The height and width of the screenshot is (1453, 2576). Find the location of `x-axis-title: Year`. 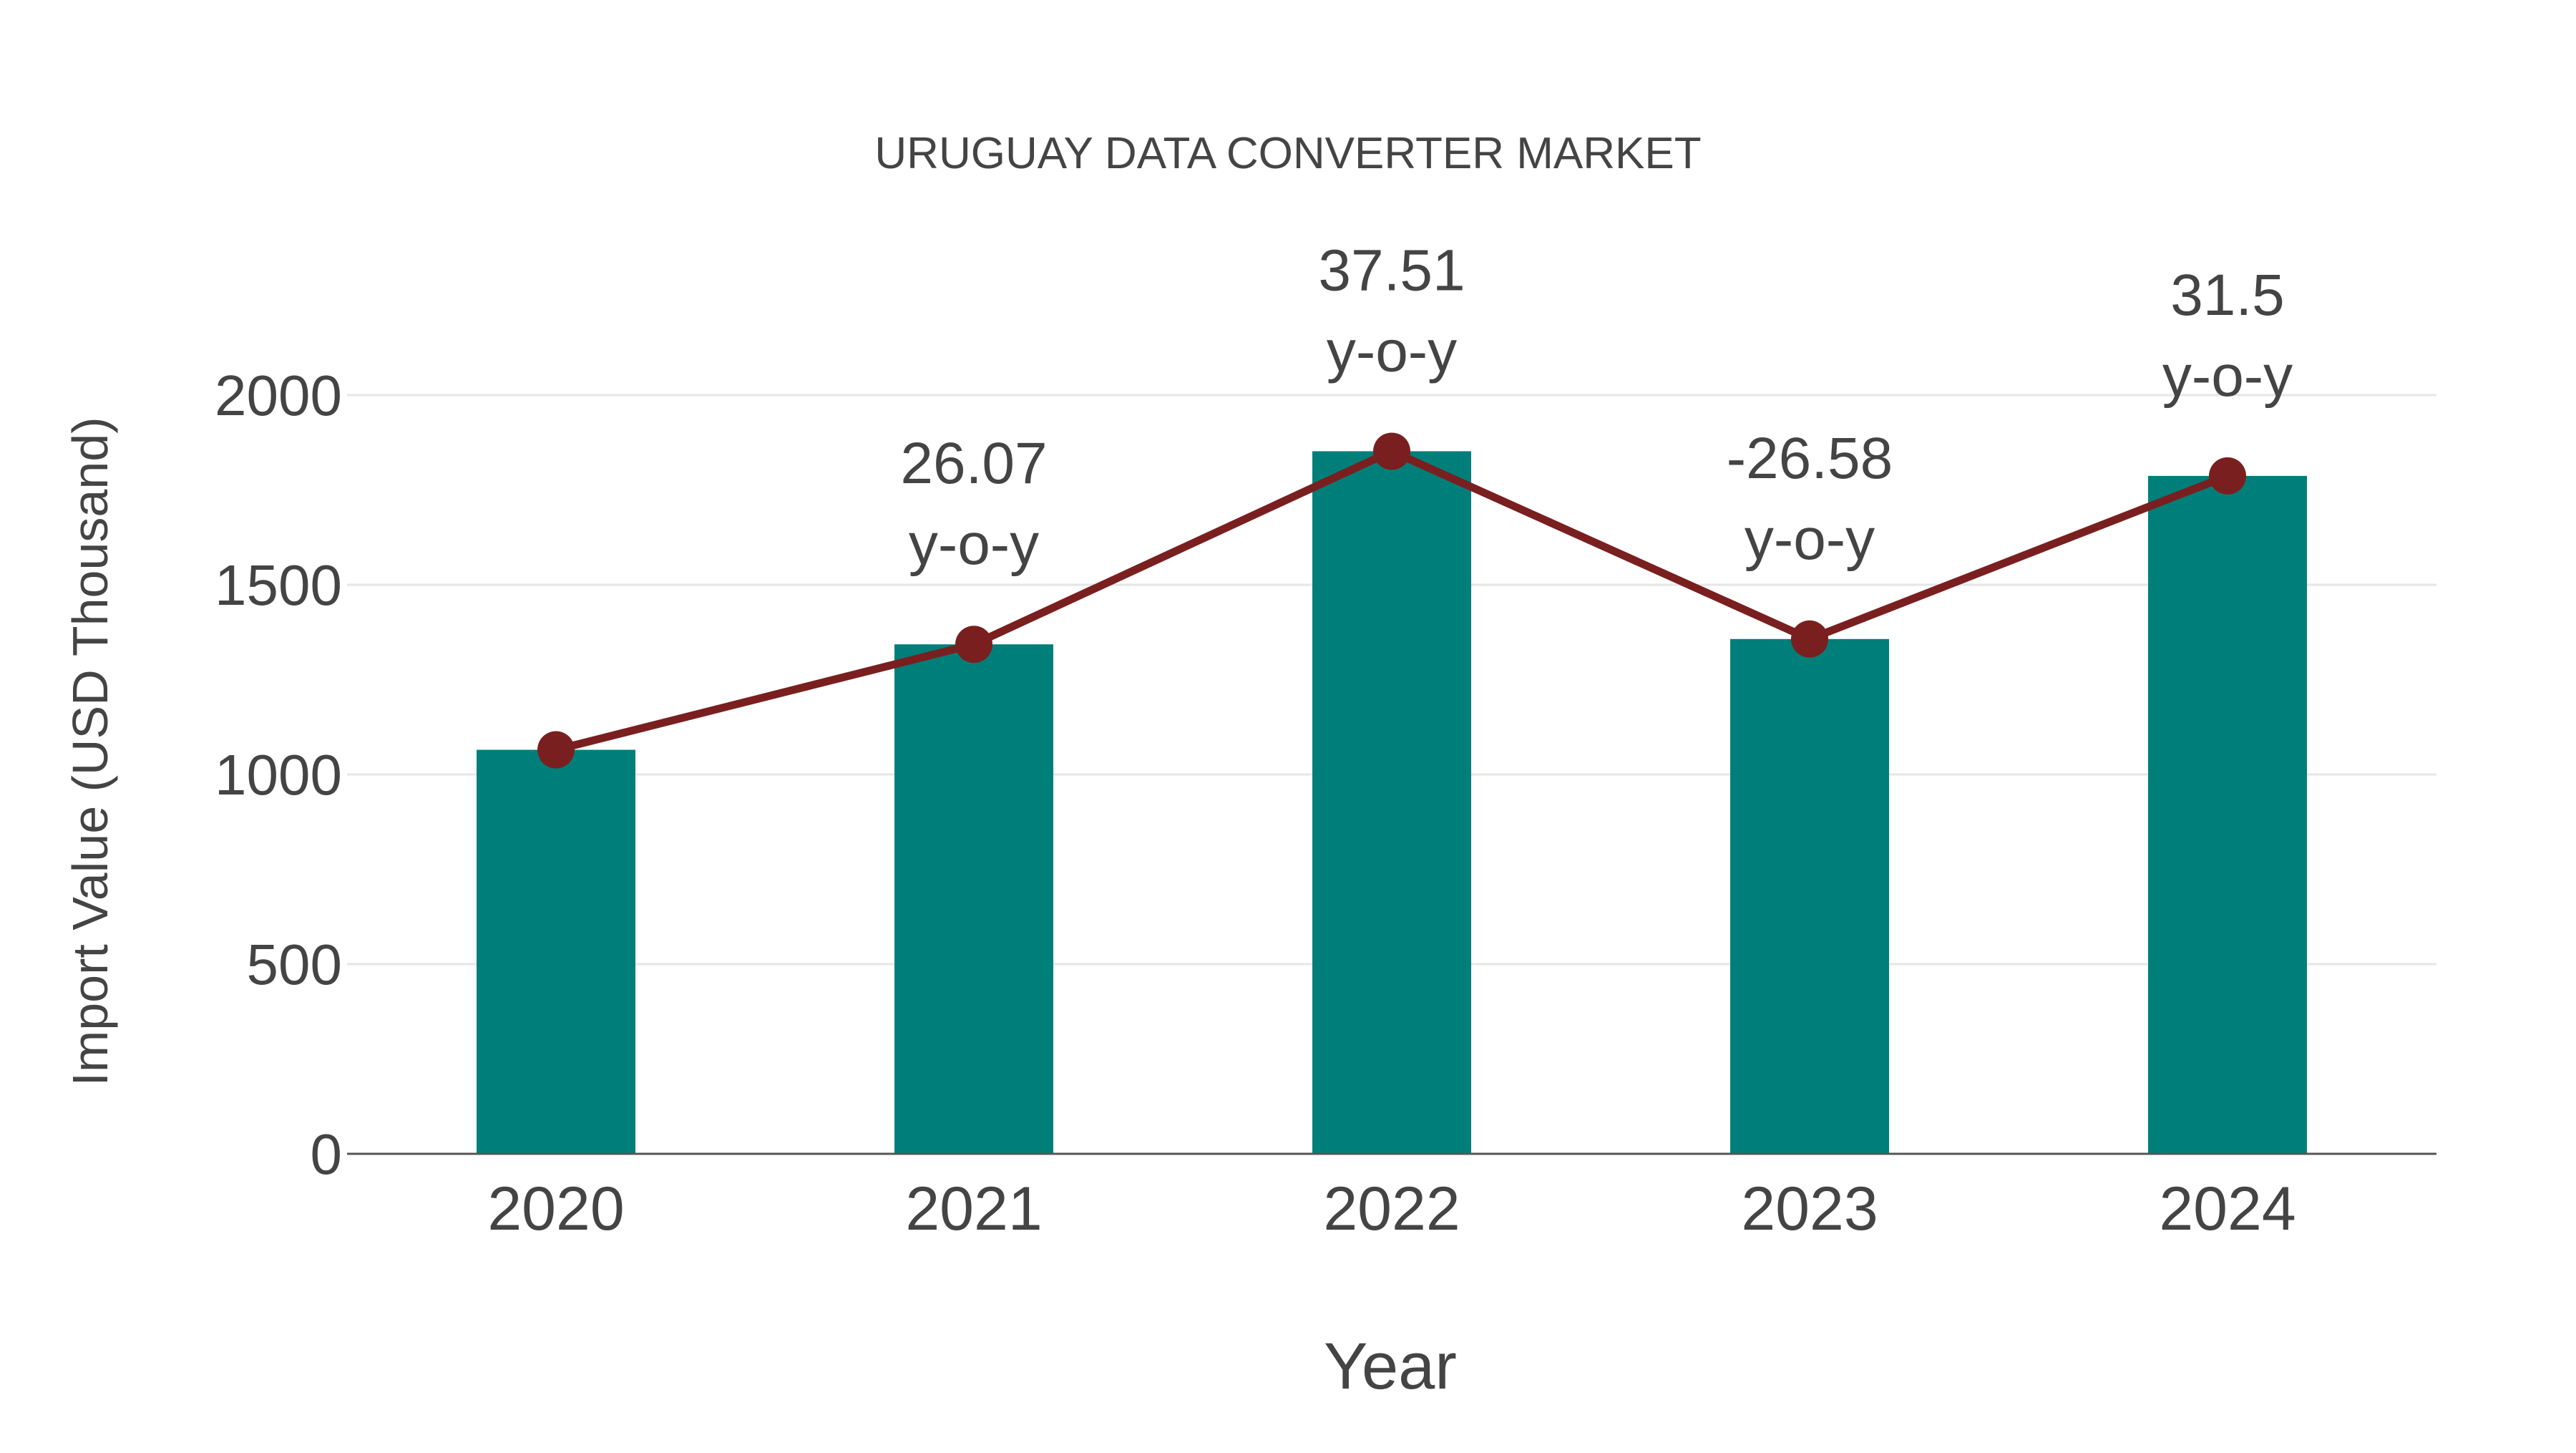

x-axis-title: Year is located at coordinates (1390, 1366).